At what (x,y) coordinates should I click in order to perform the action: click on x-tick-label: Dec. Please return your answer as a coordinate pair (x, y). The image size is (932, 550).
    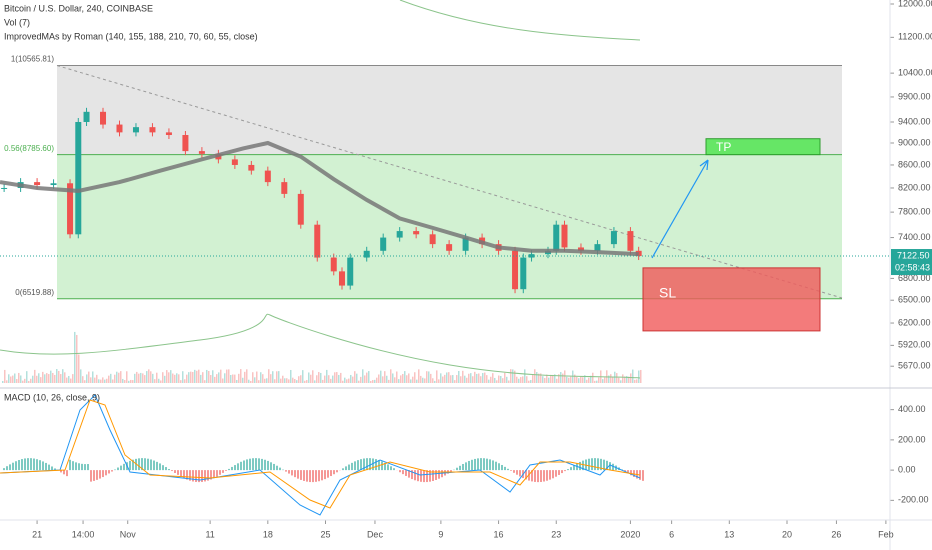
    Looking at the image, I should click on (375, 534).